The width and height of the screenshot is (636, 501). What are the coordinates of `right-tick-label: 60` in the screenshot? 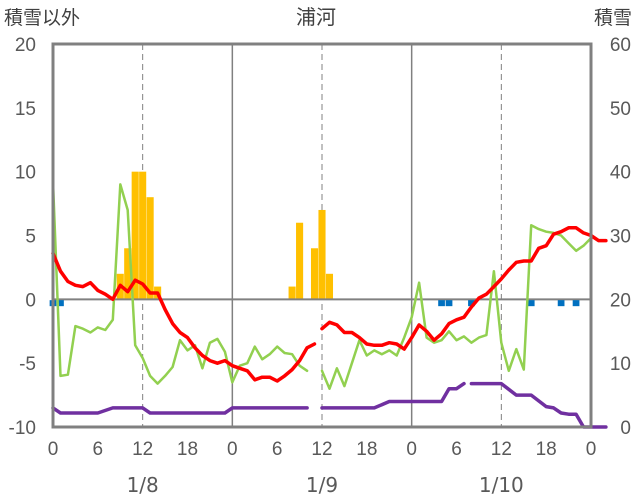 It's located at (620, 45).